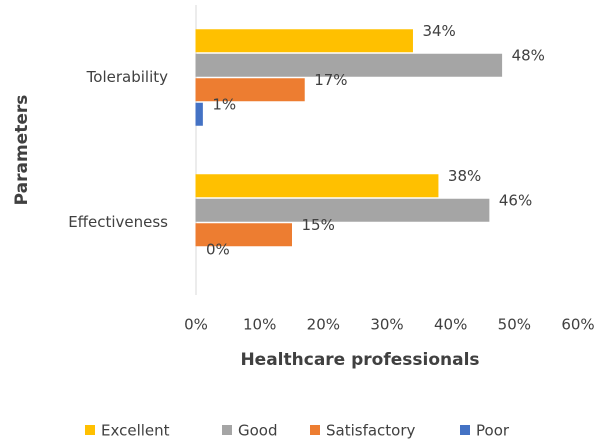 The width and height of the screenshot is (610, 445). What do you see at coordinates (127, 77) in the screenshot?
I see `y-tick-label: Tolerability` at bounding box center [127, 77].